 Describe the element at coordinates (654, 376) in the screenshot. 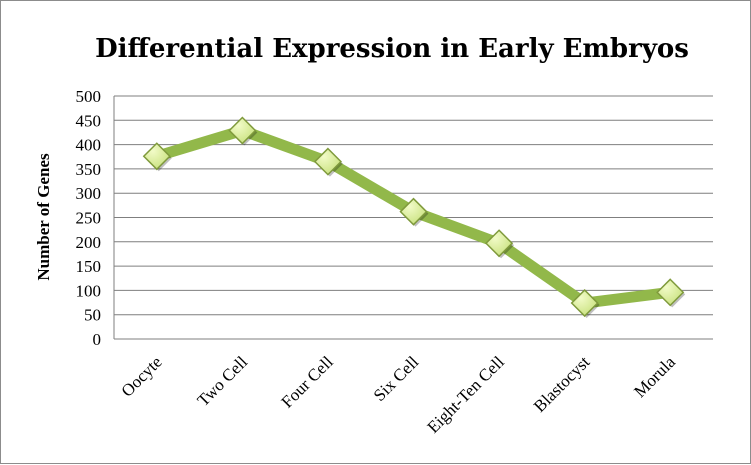

I see `x-tick-label: Morula` at that location.